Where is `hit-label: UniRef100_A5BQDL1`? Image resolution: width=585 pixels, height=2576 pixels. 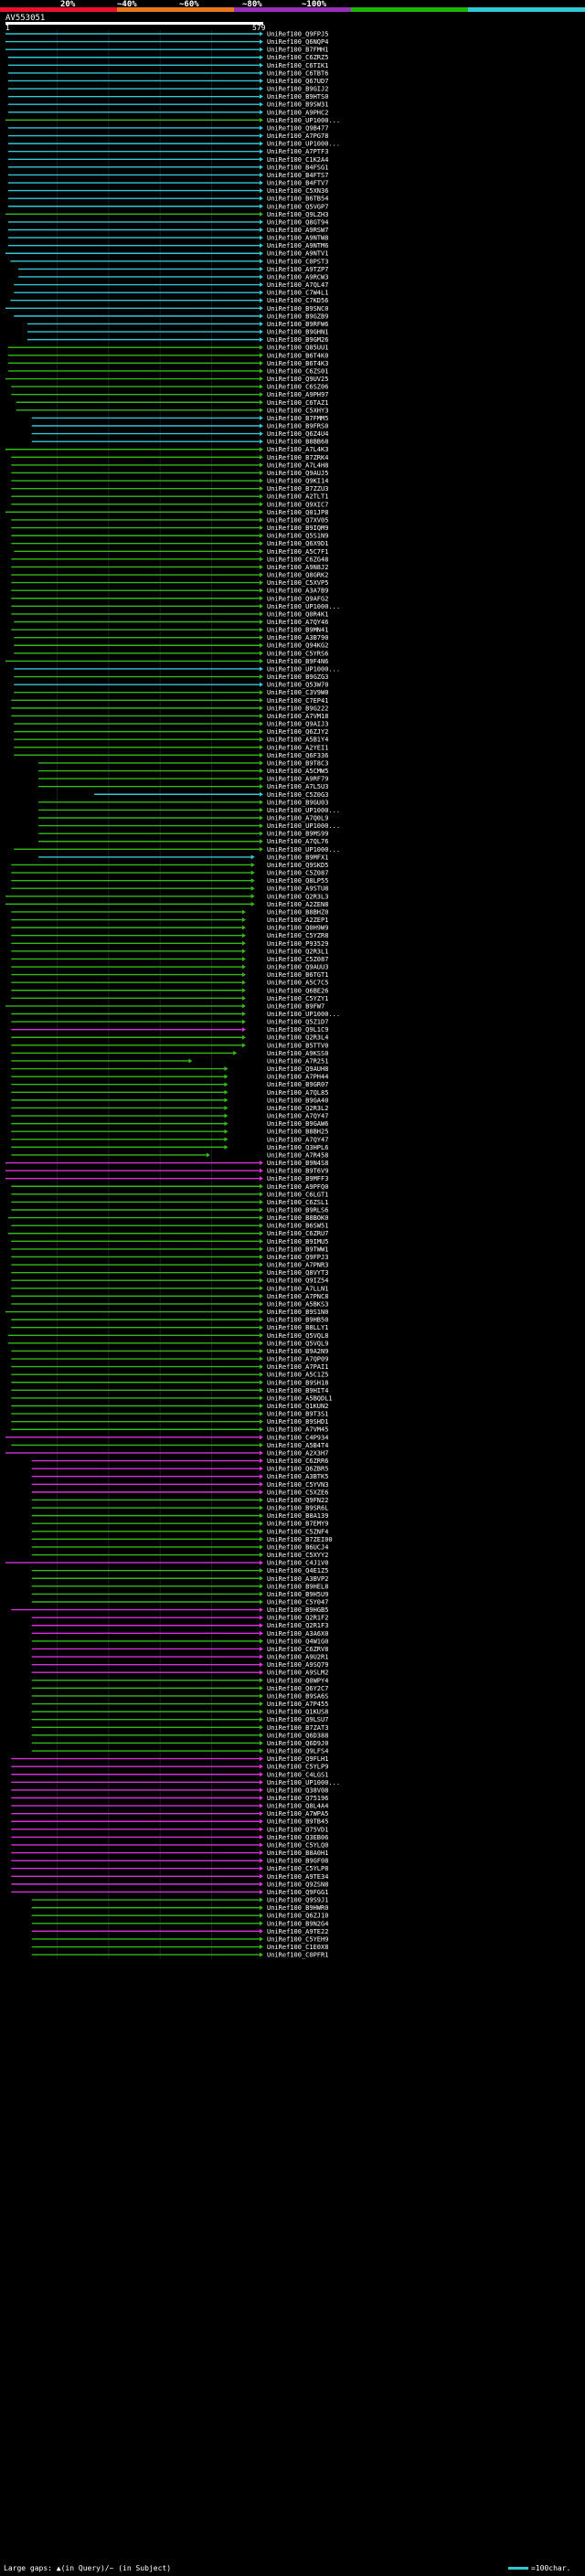 hit-label: UniRef100_A5BQDL1 is located at coordinates (300, 1398).